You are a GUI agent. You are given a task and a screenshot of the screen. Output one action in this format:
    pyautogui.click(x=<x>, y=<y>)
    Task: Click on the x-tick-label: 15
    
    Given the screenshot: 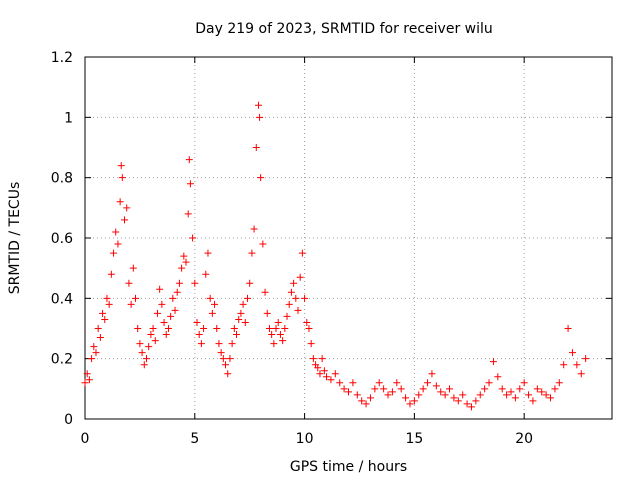 What is the action you would take?
    pyautogui.click(x=414, y=439)
    